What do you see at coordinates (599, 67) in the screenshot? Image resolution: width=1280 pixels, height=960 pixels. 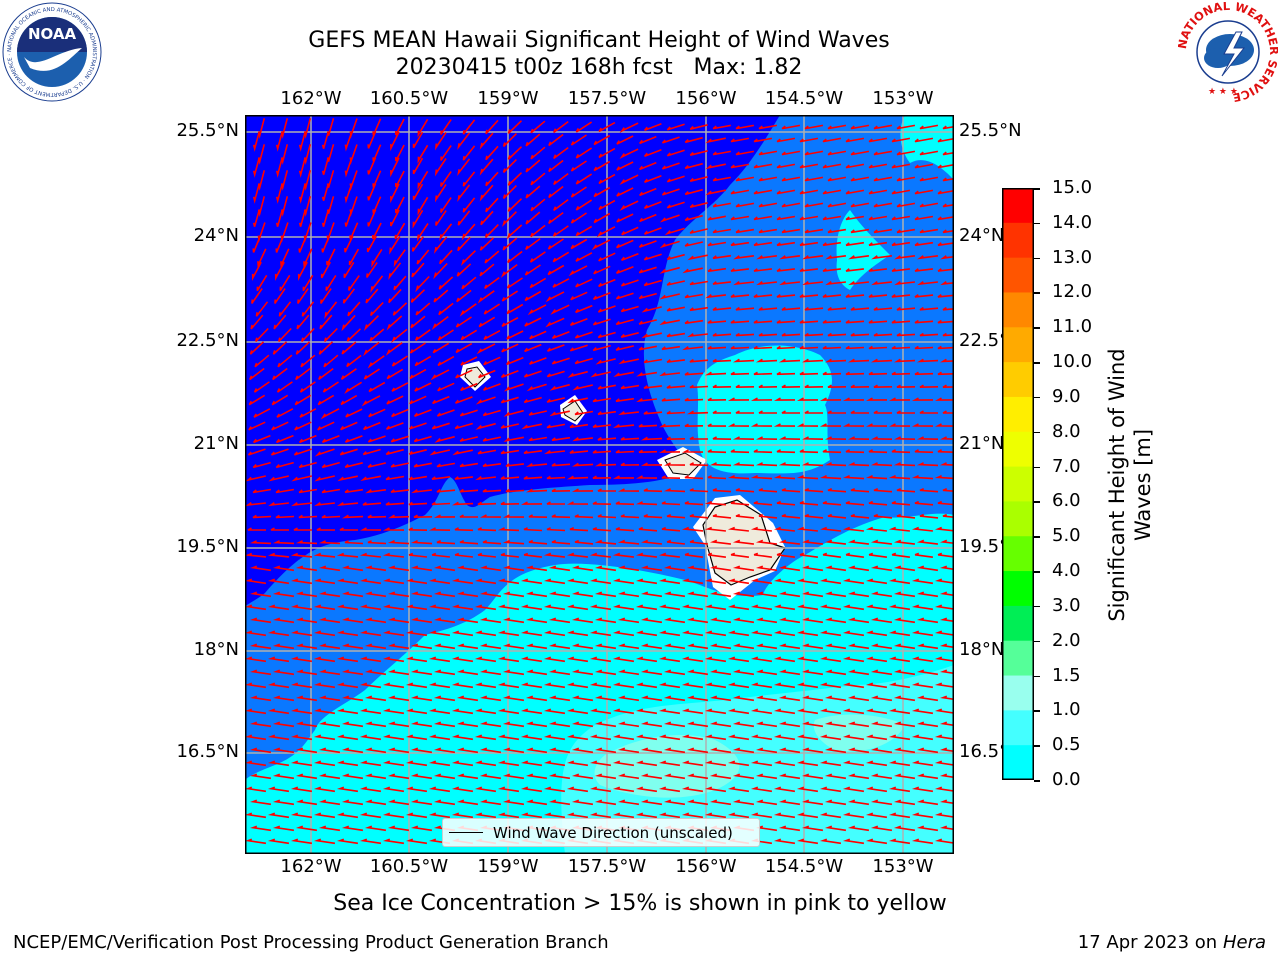 I see `map-title-line2: 20230415 t00z 168h fcst Max: 1.82` at bounding box center [599, 67].